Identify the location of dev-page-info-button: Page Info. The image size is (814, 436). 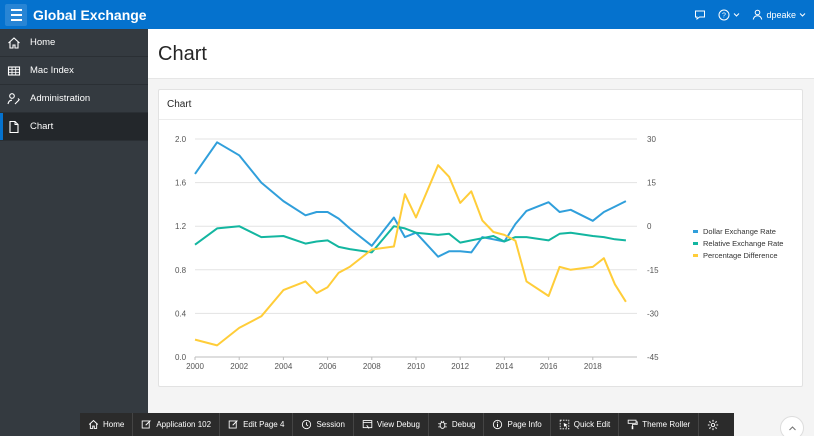
(517, 424).